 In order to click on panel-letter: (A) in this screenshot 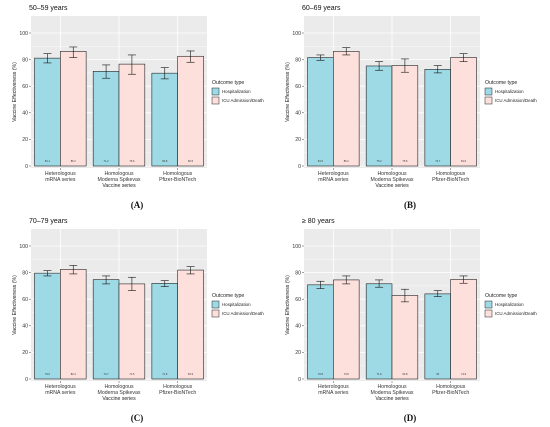, I will do `click(137, 205)`.